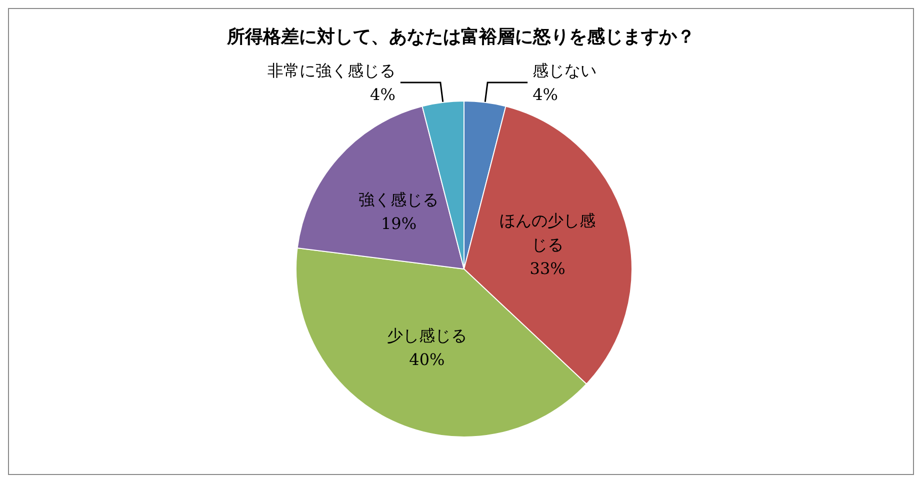 The image size is (924, 485). What do you see at coordinates (398, 223) in the screenshot?
I see `data-label: 19%` at bounding box center [398, 223].